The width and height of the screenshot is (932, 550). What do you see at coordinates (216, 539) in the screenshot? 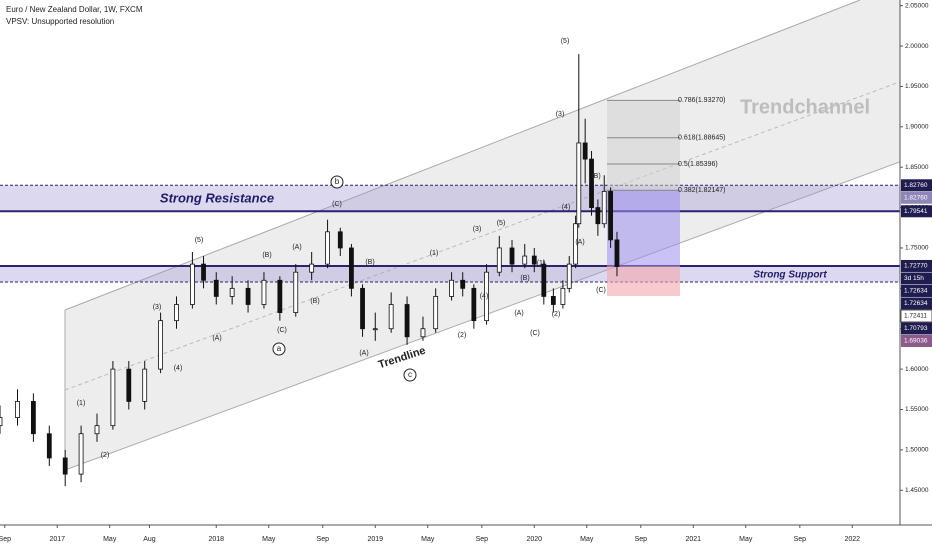
I see `x-tick-label: 2018` at bounding box center [216, 539].